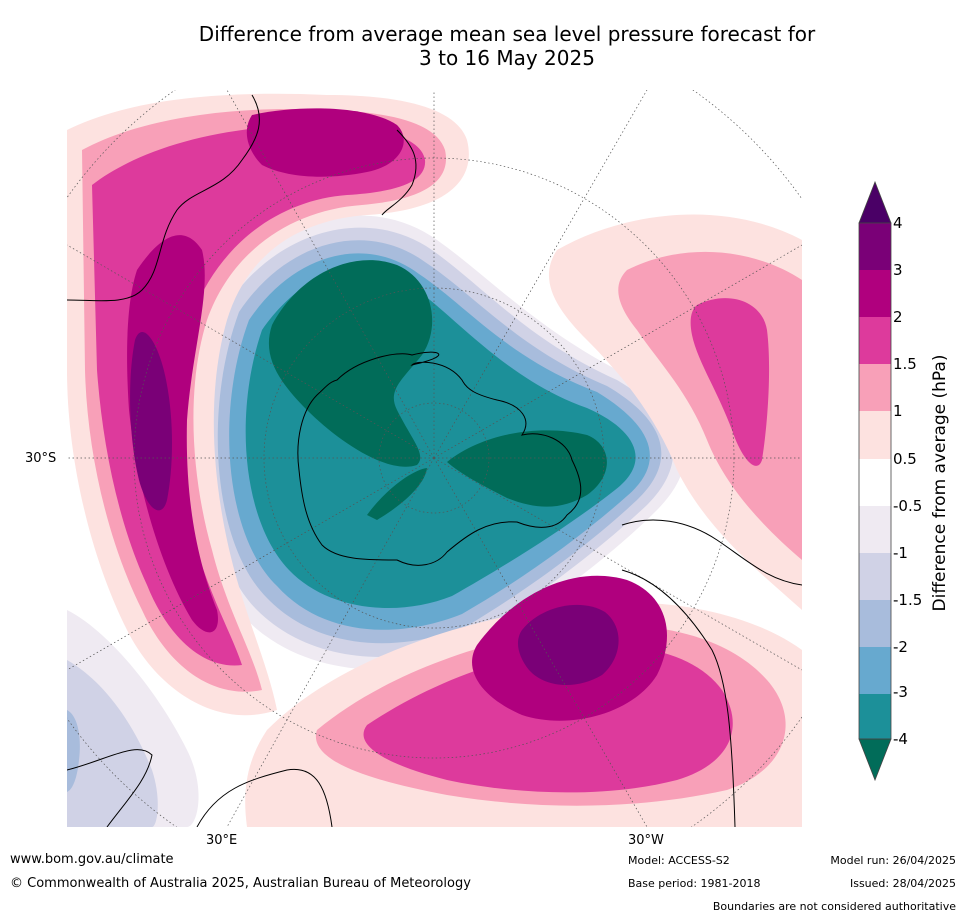 The height and width of the screenshot is (919, 965). I want to click on colorbar-tick-3: 3, so click(898, 270).